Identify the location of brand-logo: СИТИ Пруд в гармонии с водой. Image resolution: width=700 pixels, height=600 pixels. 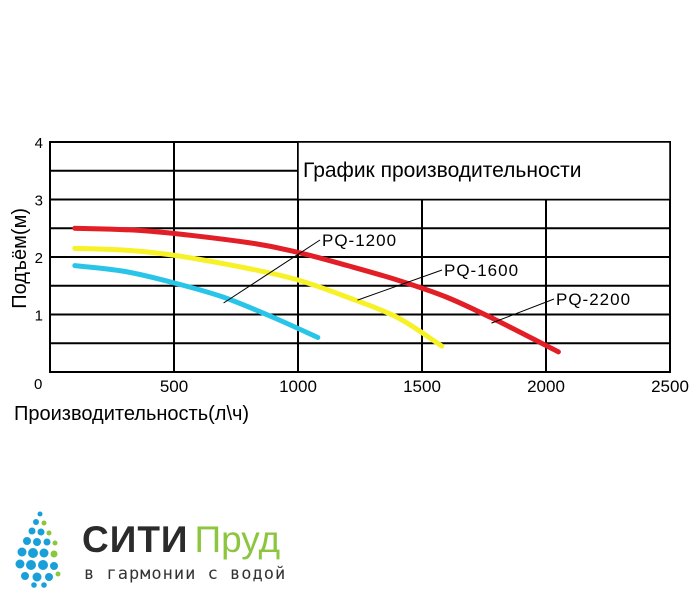
(160, 548).